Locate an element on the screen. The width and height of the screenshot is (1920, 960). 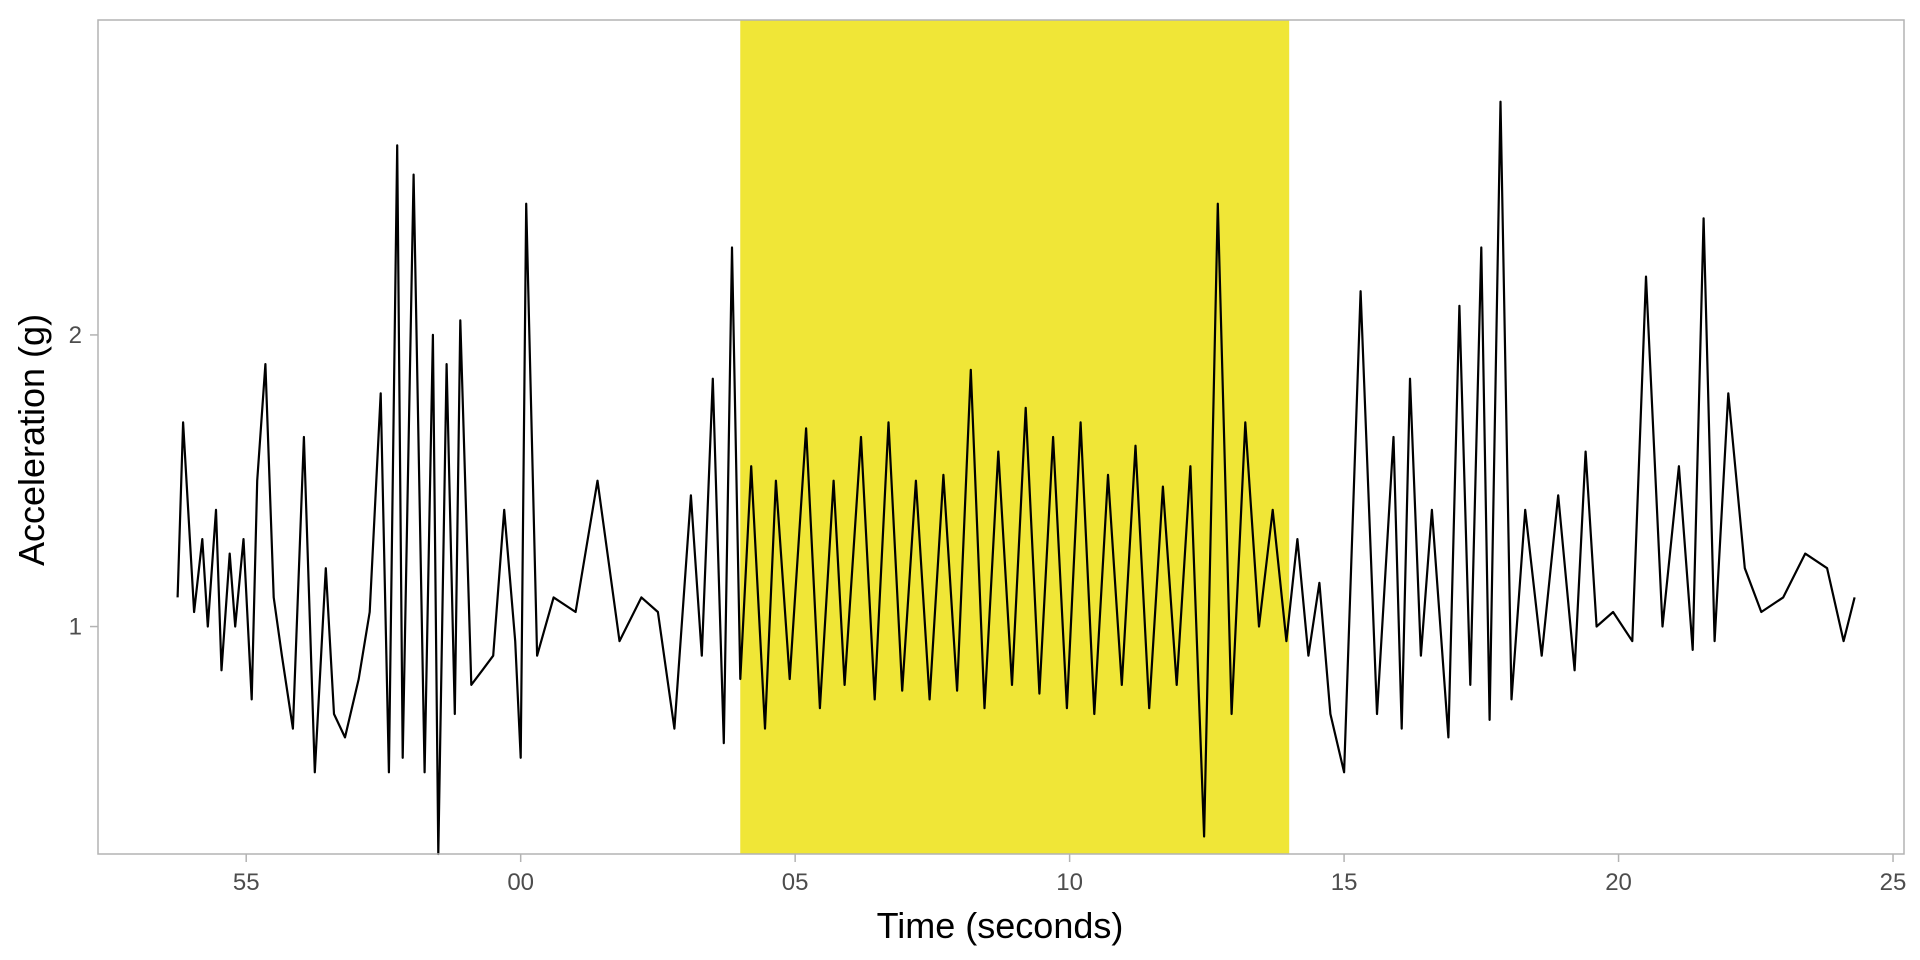
x-tick-label: 25 is located at coordinates (1893, 882).